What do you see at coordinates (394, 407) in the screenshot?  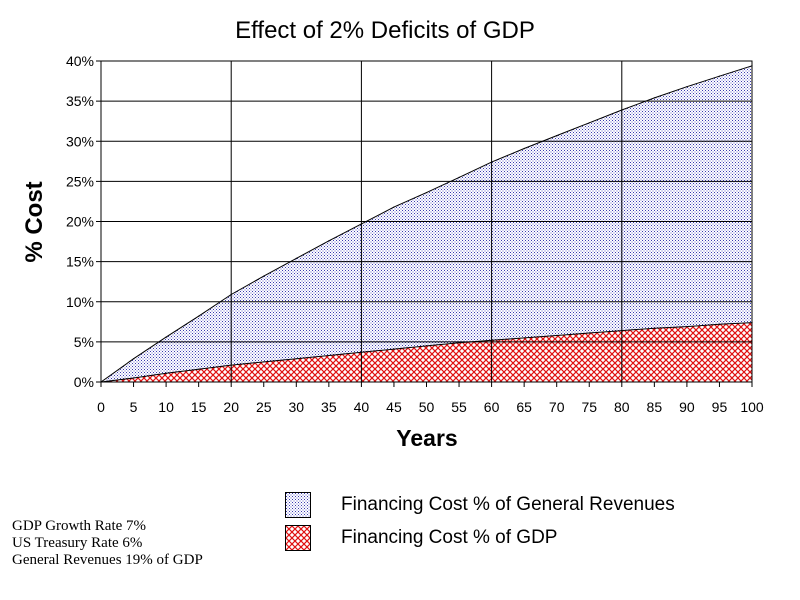 I see `x-tick-label: 45` at bounding box center [394, 407].